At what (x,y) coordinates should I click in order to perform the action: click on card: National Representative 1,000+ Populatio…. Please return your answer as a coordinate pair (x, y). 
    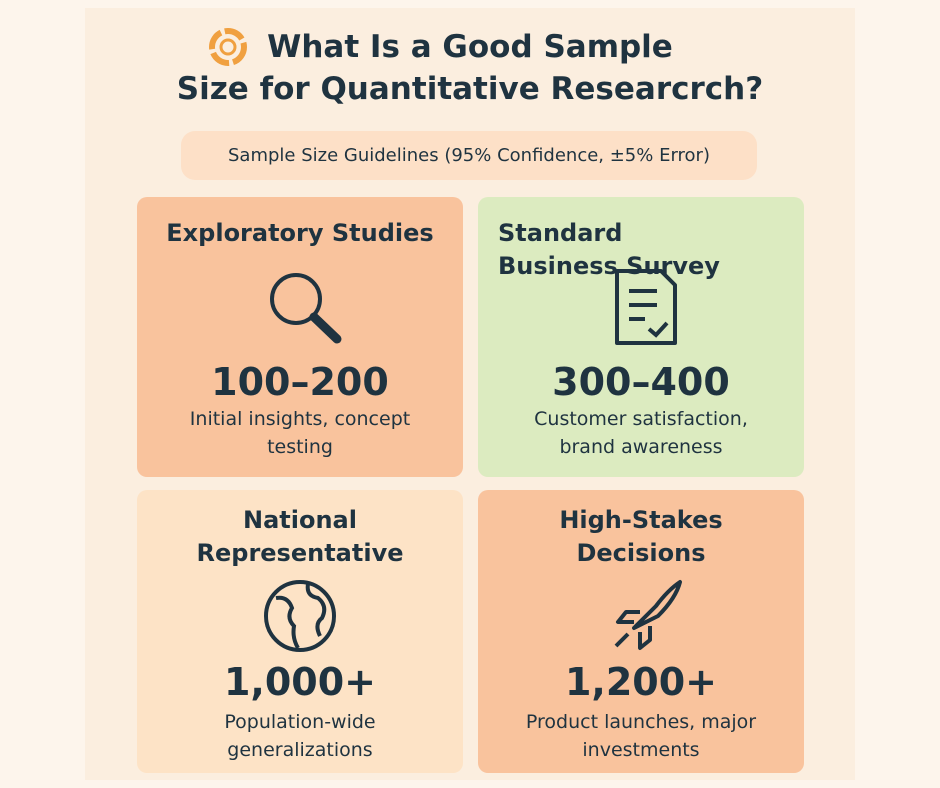
    Looking at the image, I should click on (300, 631).